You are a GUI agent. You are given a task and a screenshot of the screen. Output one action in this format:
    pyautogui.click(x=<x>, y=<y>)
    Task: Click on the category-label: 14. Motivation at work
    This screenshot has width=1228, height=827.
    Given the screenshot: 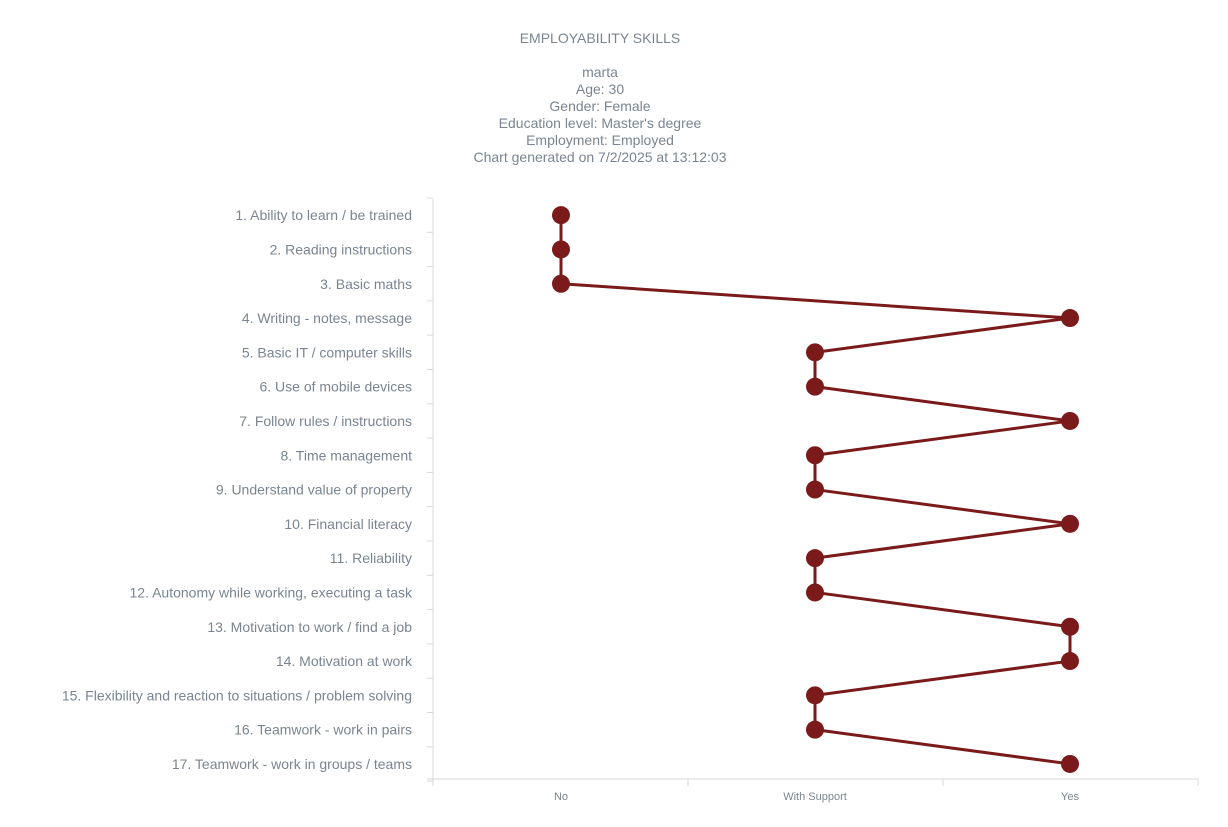 What is the action you would take?
    pyautogui.click(x=344, y=661)
    